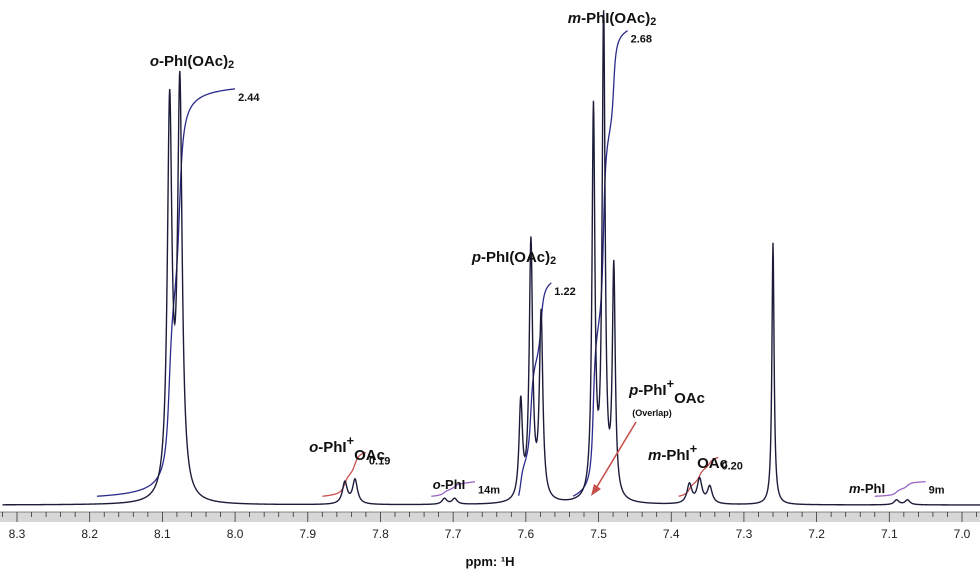  Describe the element at coordinates (513, 258) in the screenshot. I see `peak-annotation: p-PhI(OAc)2` at that location.